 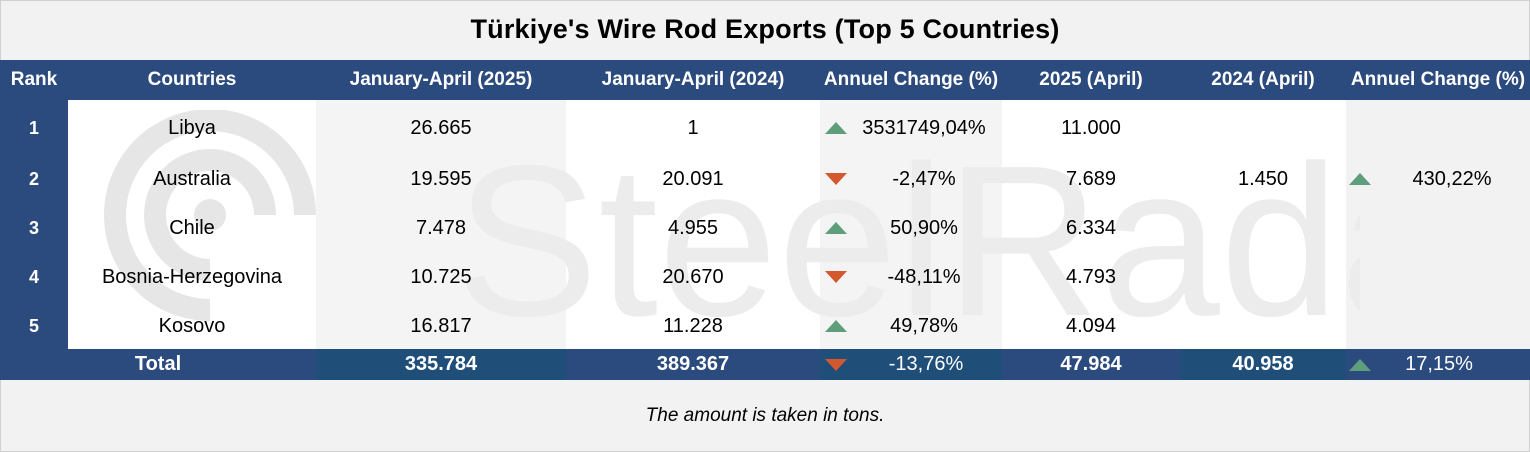 What do you see at coordinates (911, 79) in the screenshot?
I see `header-annual-change: Annuel Change (%)` at bounding box center [911, 79].